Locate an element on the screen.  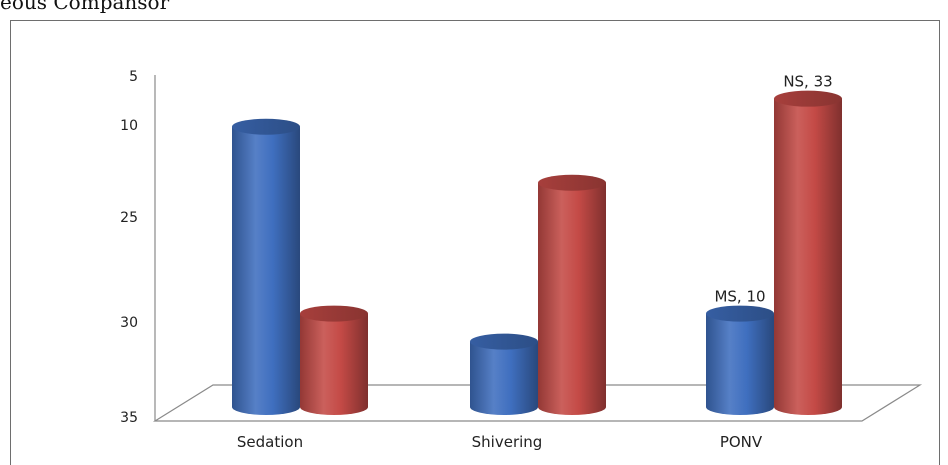
bar-ns-shivering is located at coordinates (572, 298).